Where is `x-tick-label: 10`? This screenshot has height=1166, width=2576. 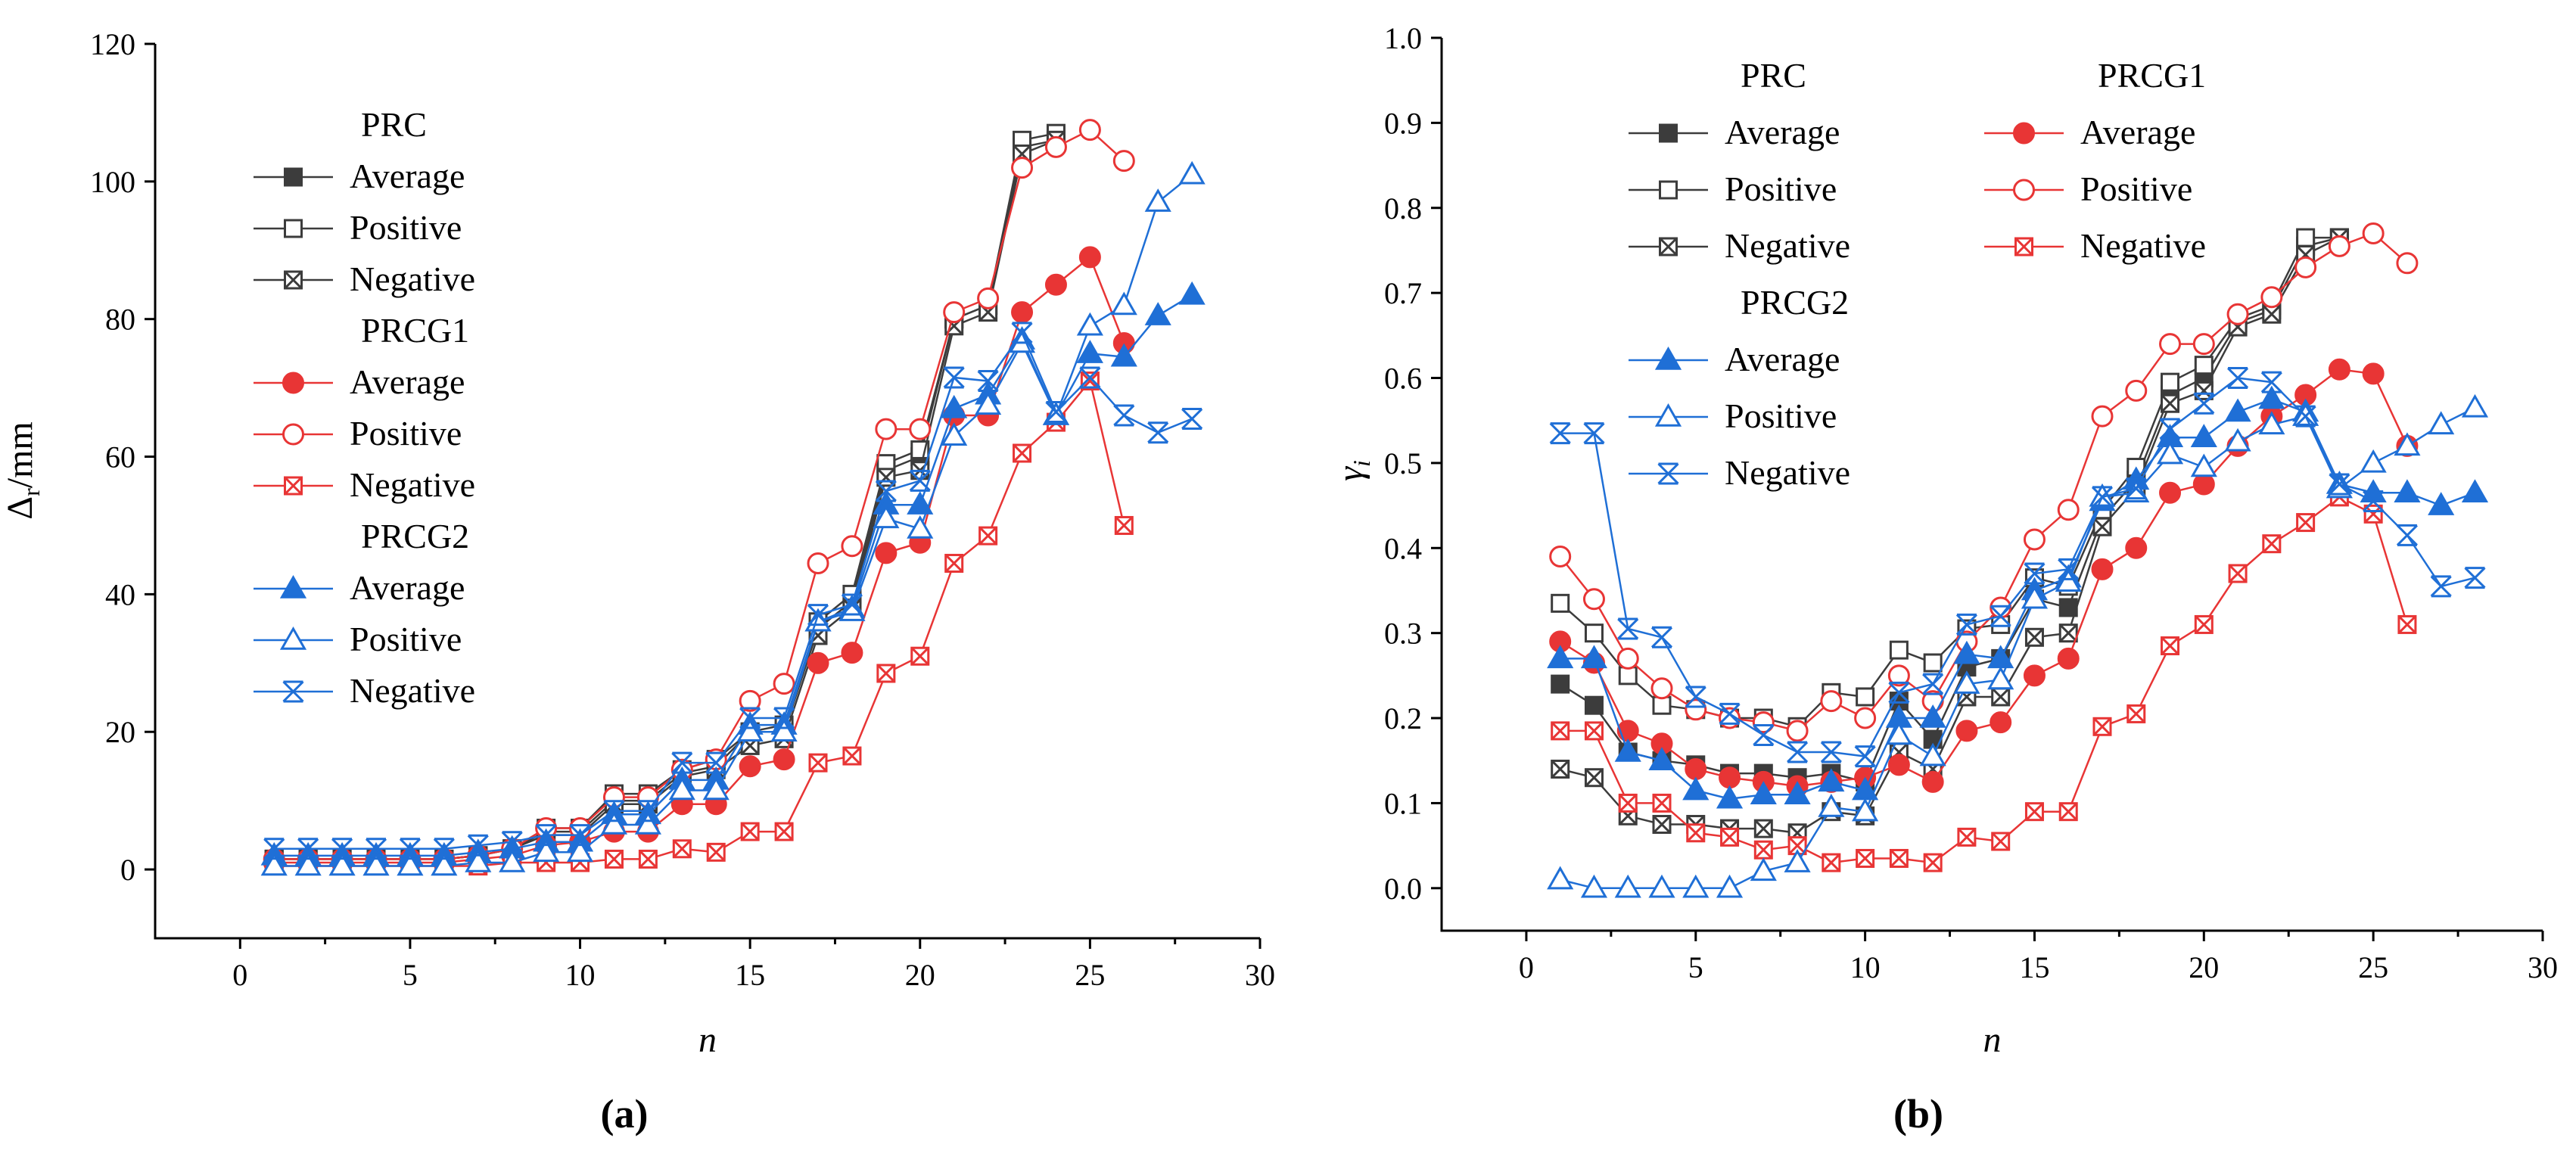 x-tick-label: 10 is located at coordinates (1865, 967).